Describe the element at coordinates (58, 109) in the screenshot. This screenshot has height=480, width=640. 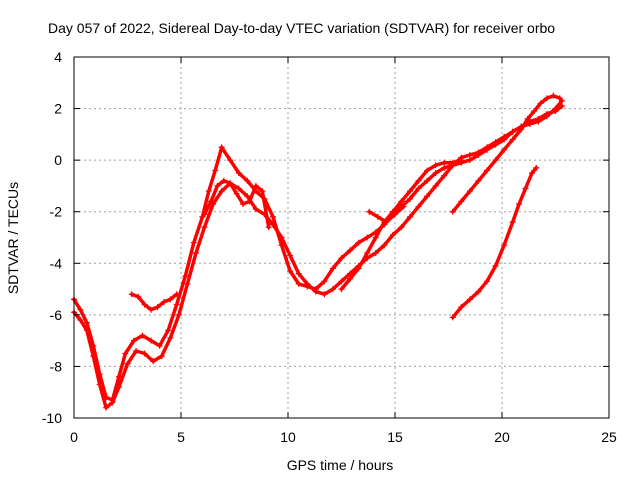
I see `y-tick-label: 2` at that location.